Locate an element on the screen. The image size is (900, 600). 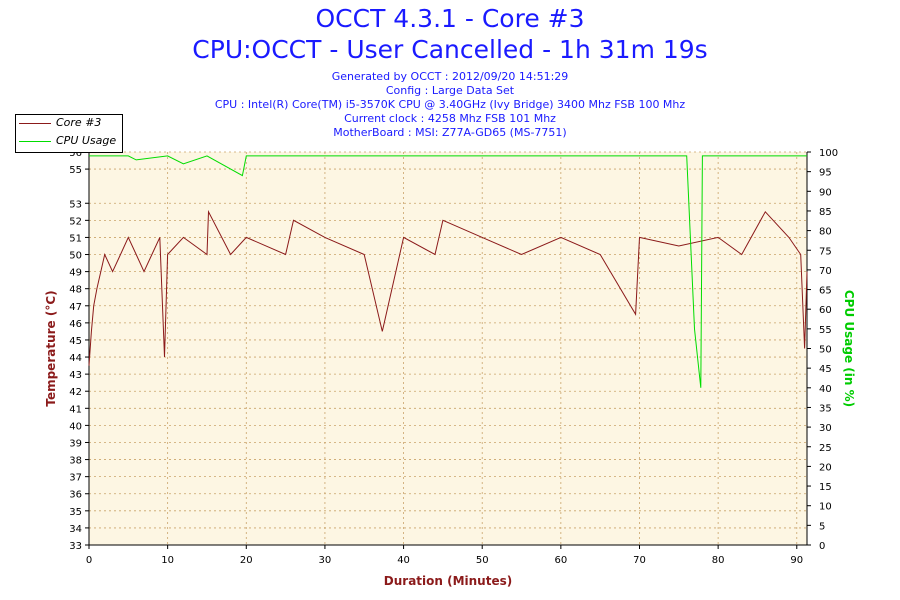
y-tick-label: 52 is located at coordinates (75, 221).